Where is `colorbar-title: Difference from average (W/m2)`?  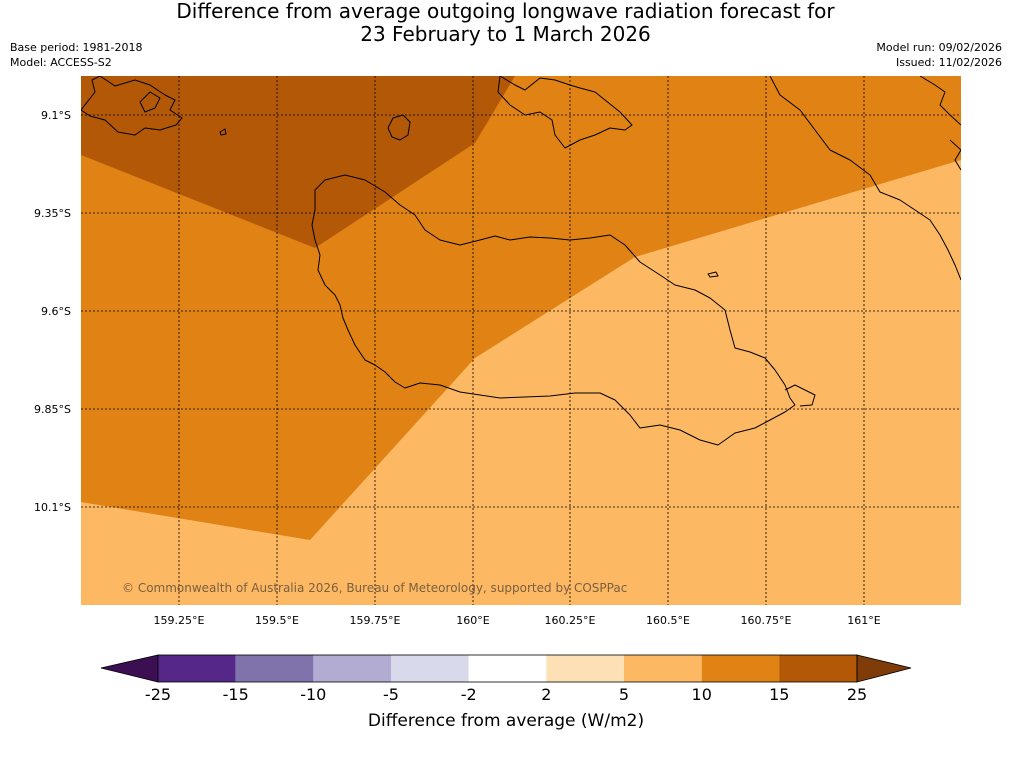
colorbar-title: Difference from average (W/m2) is located at coordinates (506, 721).